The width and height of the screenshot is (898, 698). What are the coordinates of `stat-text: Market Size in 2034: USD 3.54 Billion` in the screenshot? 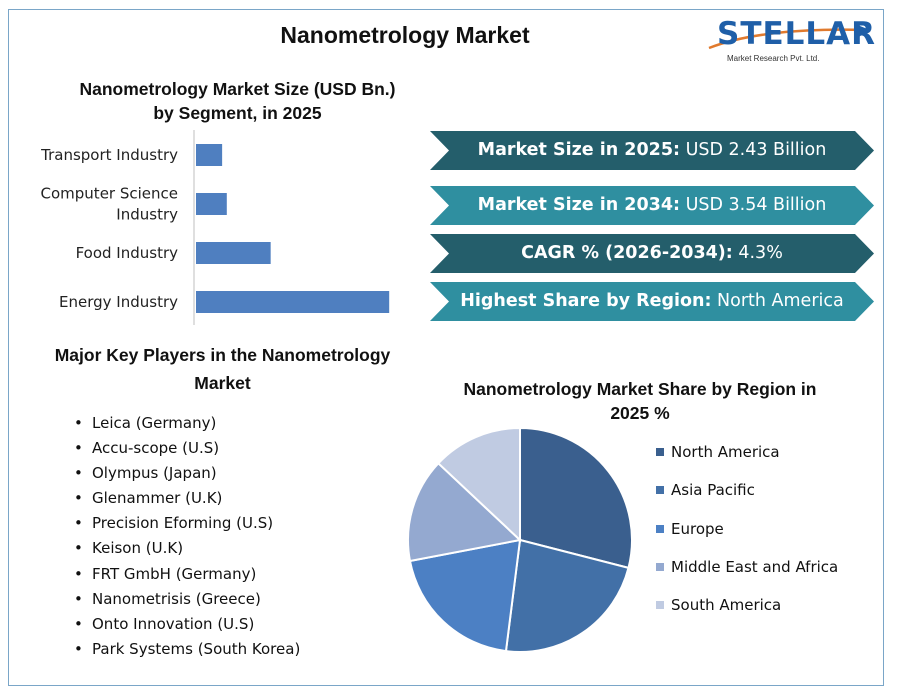 It's located at (652, 205).